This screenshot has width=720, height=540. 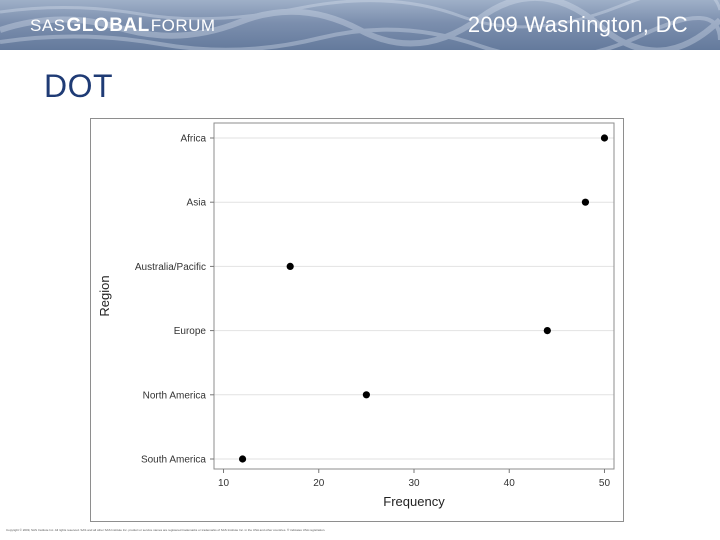 I want to click on y-tick-label: South America, so click(x=173, y=460).